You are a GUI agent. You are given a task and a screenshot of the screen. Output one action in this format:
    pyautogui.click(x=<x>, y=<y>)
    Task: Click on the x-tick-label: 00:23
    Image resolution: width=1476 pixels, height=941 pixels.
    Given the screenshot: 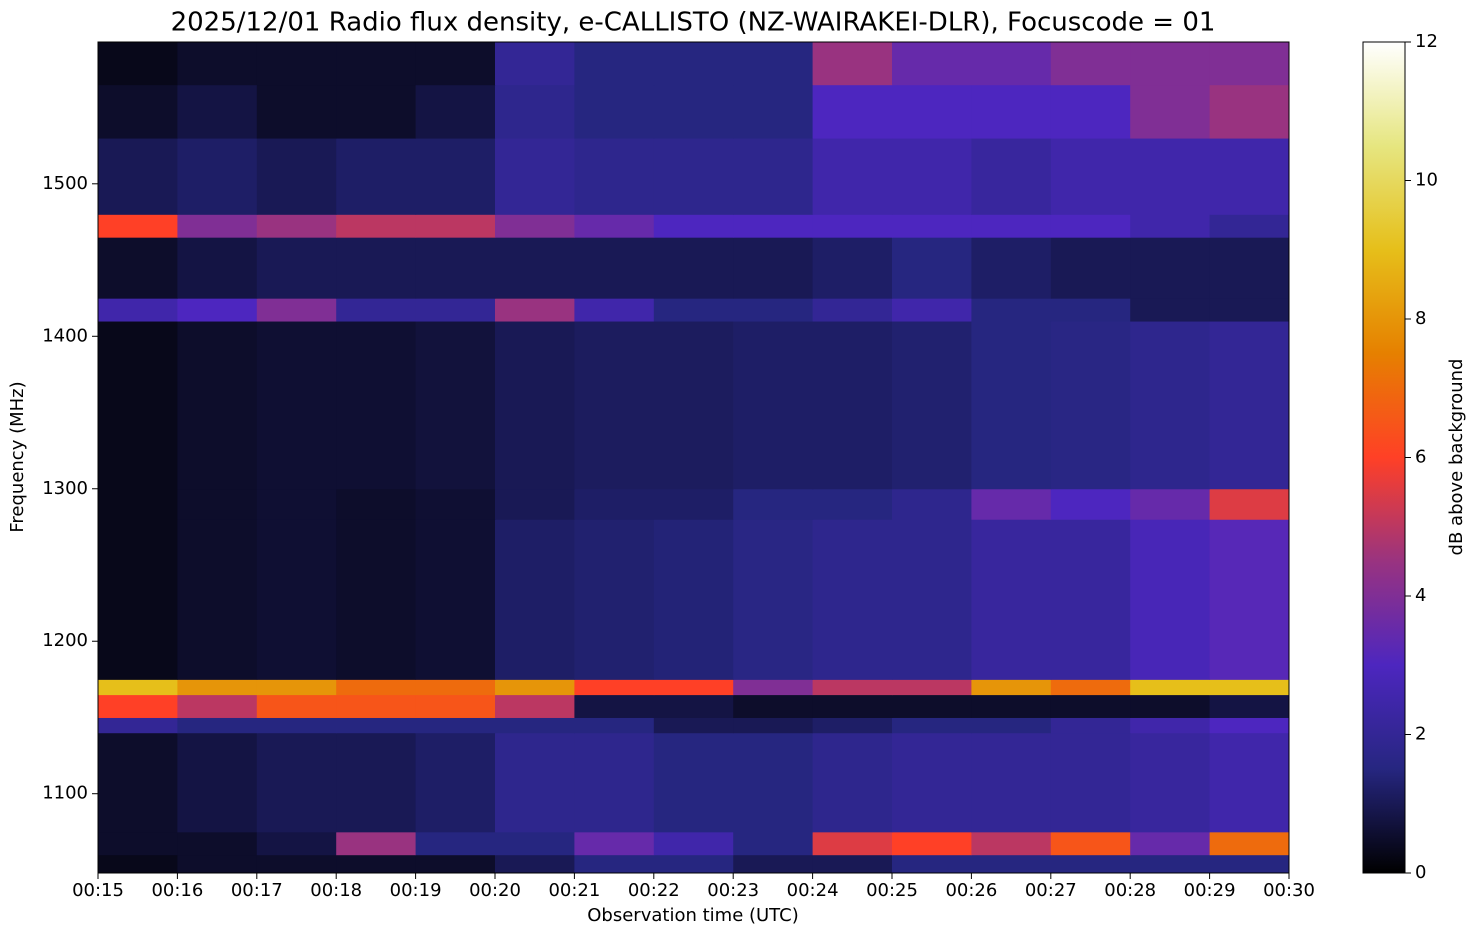 What is the action you would take?
    pyautogui.click(x=733, y=890)
    